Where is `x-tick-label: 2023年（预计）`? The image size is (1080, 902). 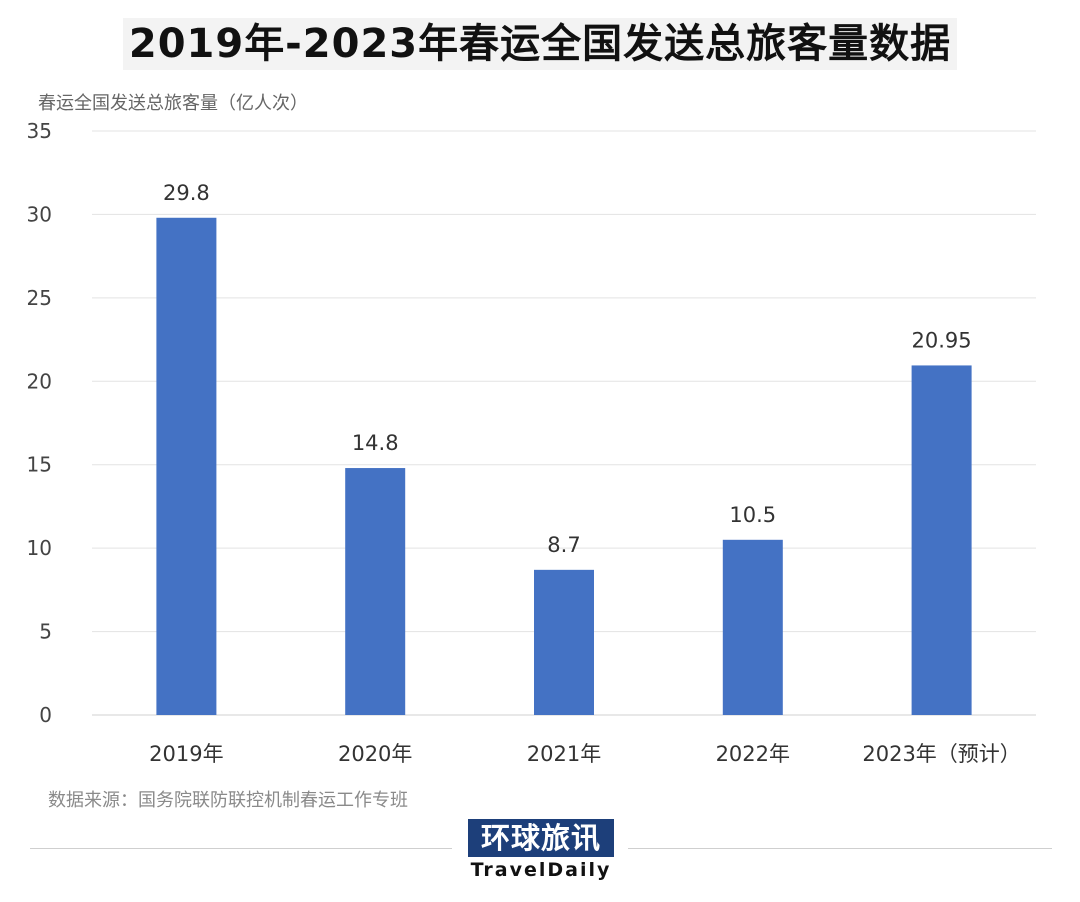
x-tick-label: 2023年（预计） is located at coordinates (941, 754).